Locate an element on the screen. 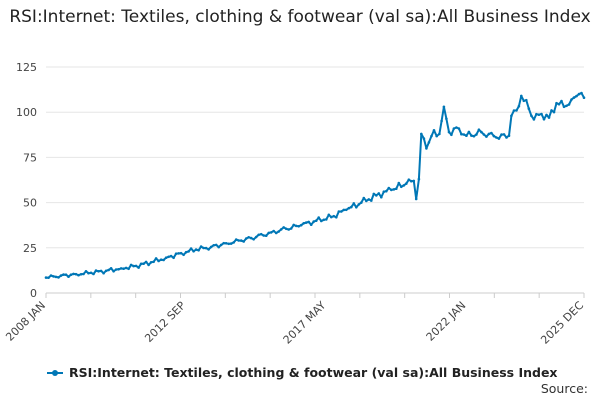 The image size is (600, 400). x-tick-label: 2017 MAY is located at coordinates (305, 323).